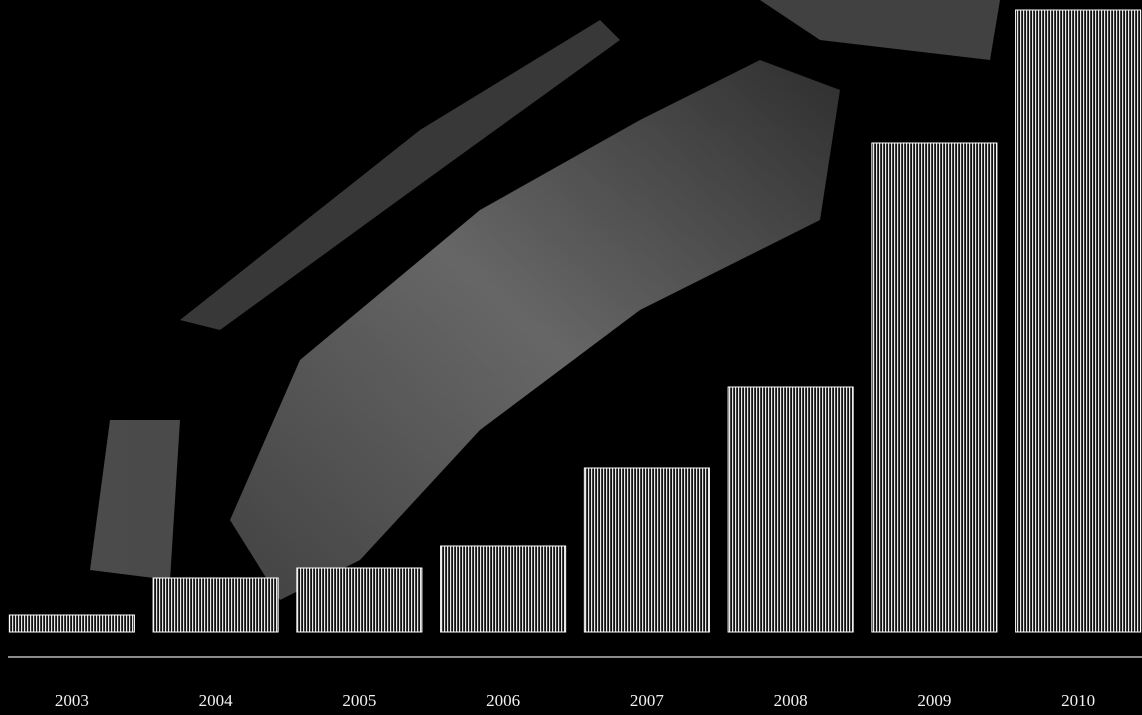  Describe the element at coordinates (1078, 700) in the screenshot. I see `x-tick-label: 2010` at that location.